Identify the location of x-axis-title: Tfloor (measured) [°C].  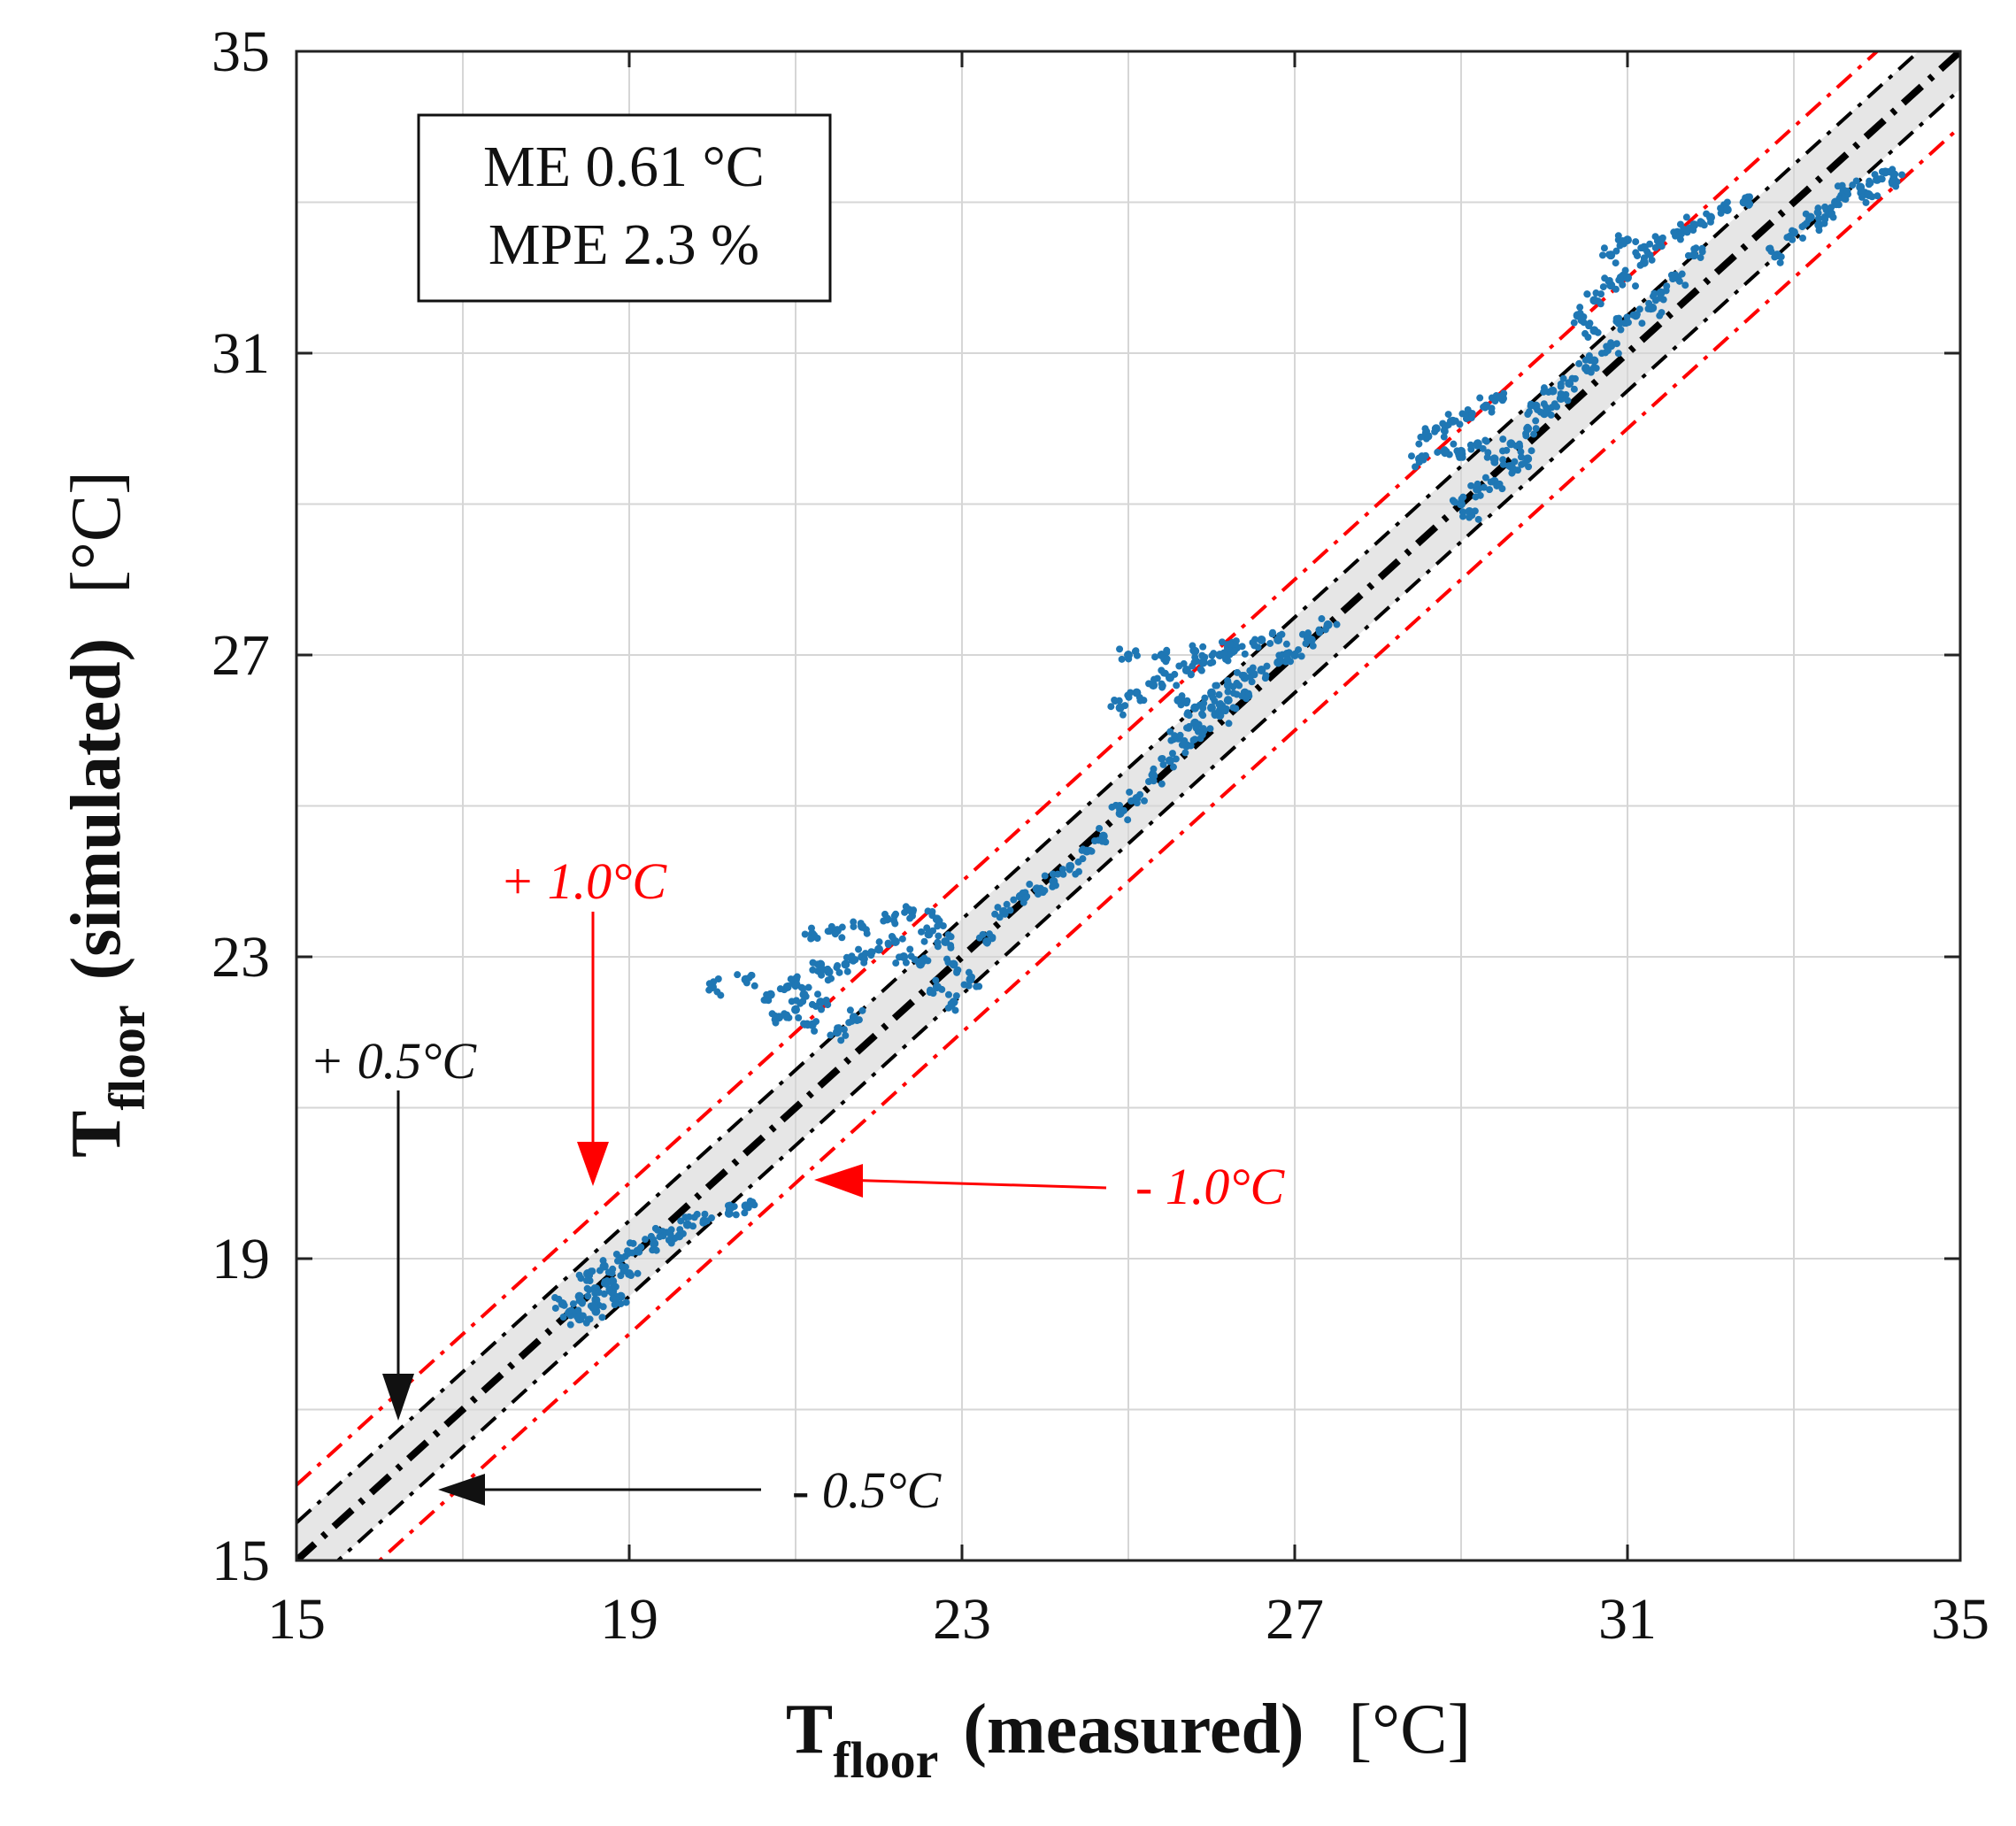
(1128, 1740).